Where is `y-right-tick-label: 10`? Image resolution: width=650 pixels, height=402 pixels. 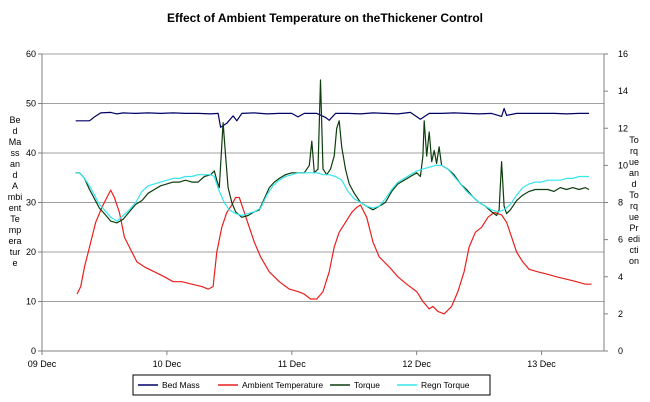
y-right-tick-label: 10 is located at coordinates (623, 165).